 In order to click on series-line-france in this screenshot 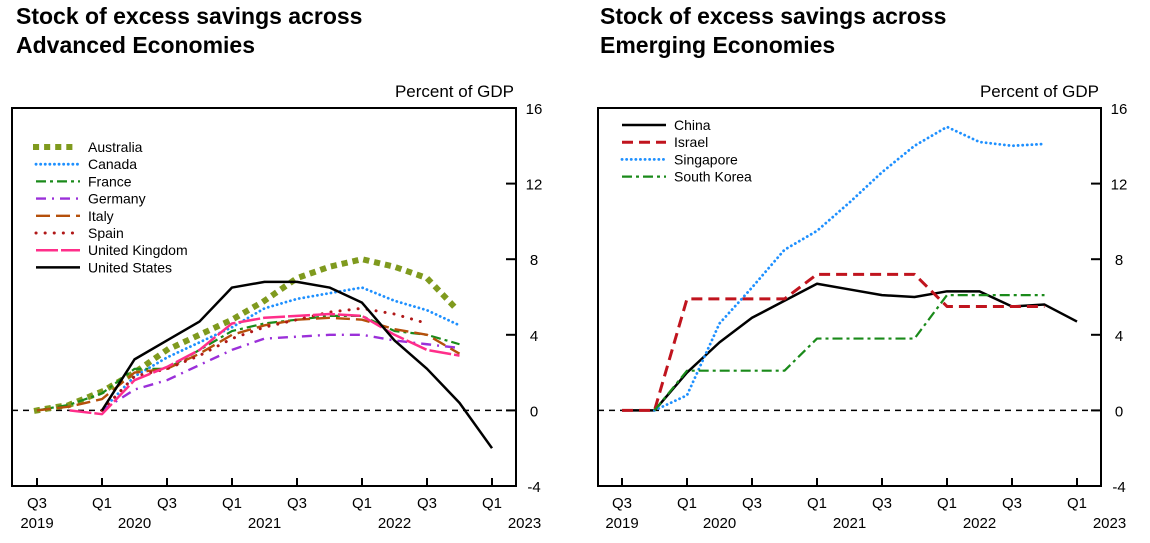, I will do `click(248, 363)`.